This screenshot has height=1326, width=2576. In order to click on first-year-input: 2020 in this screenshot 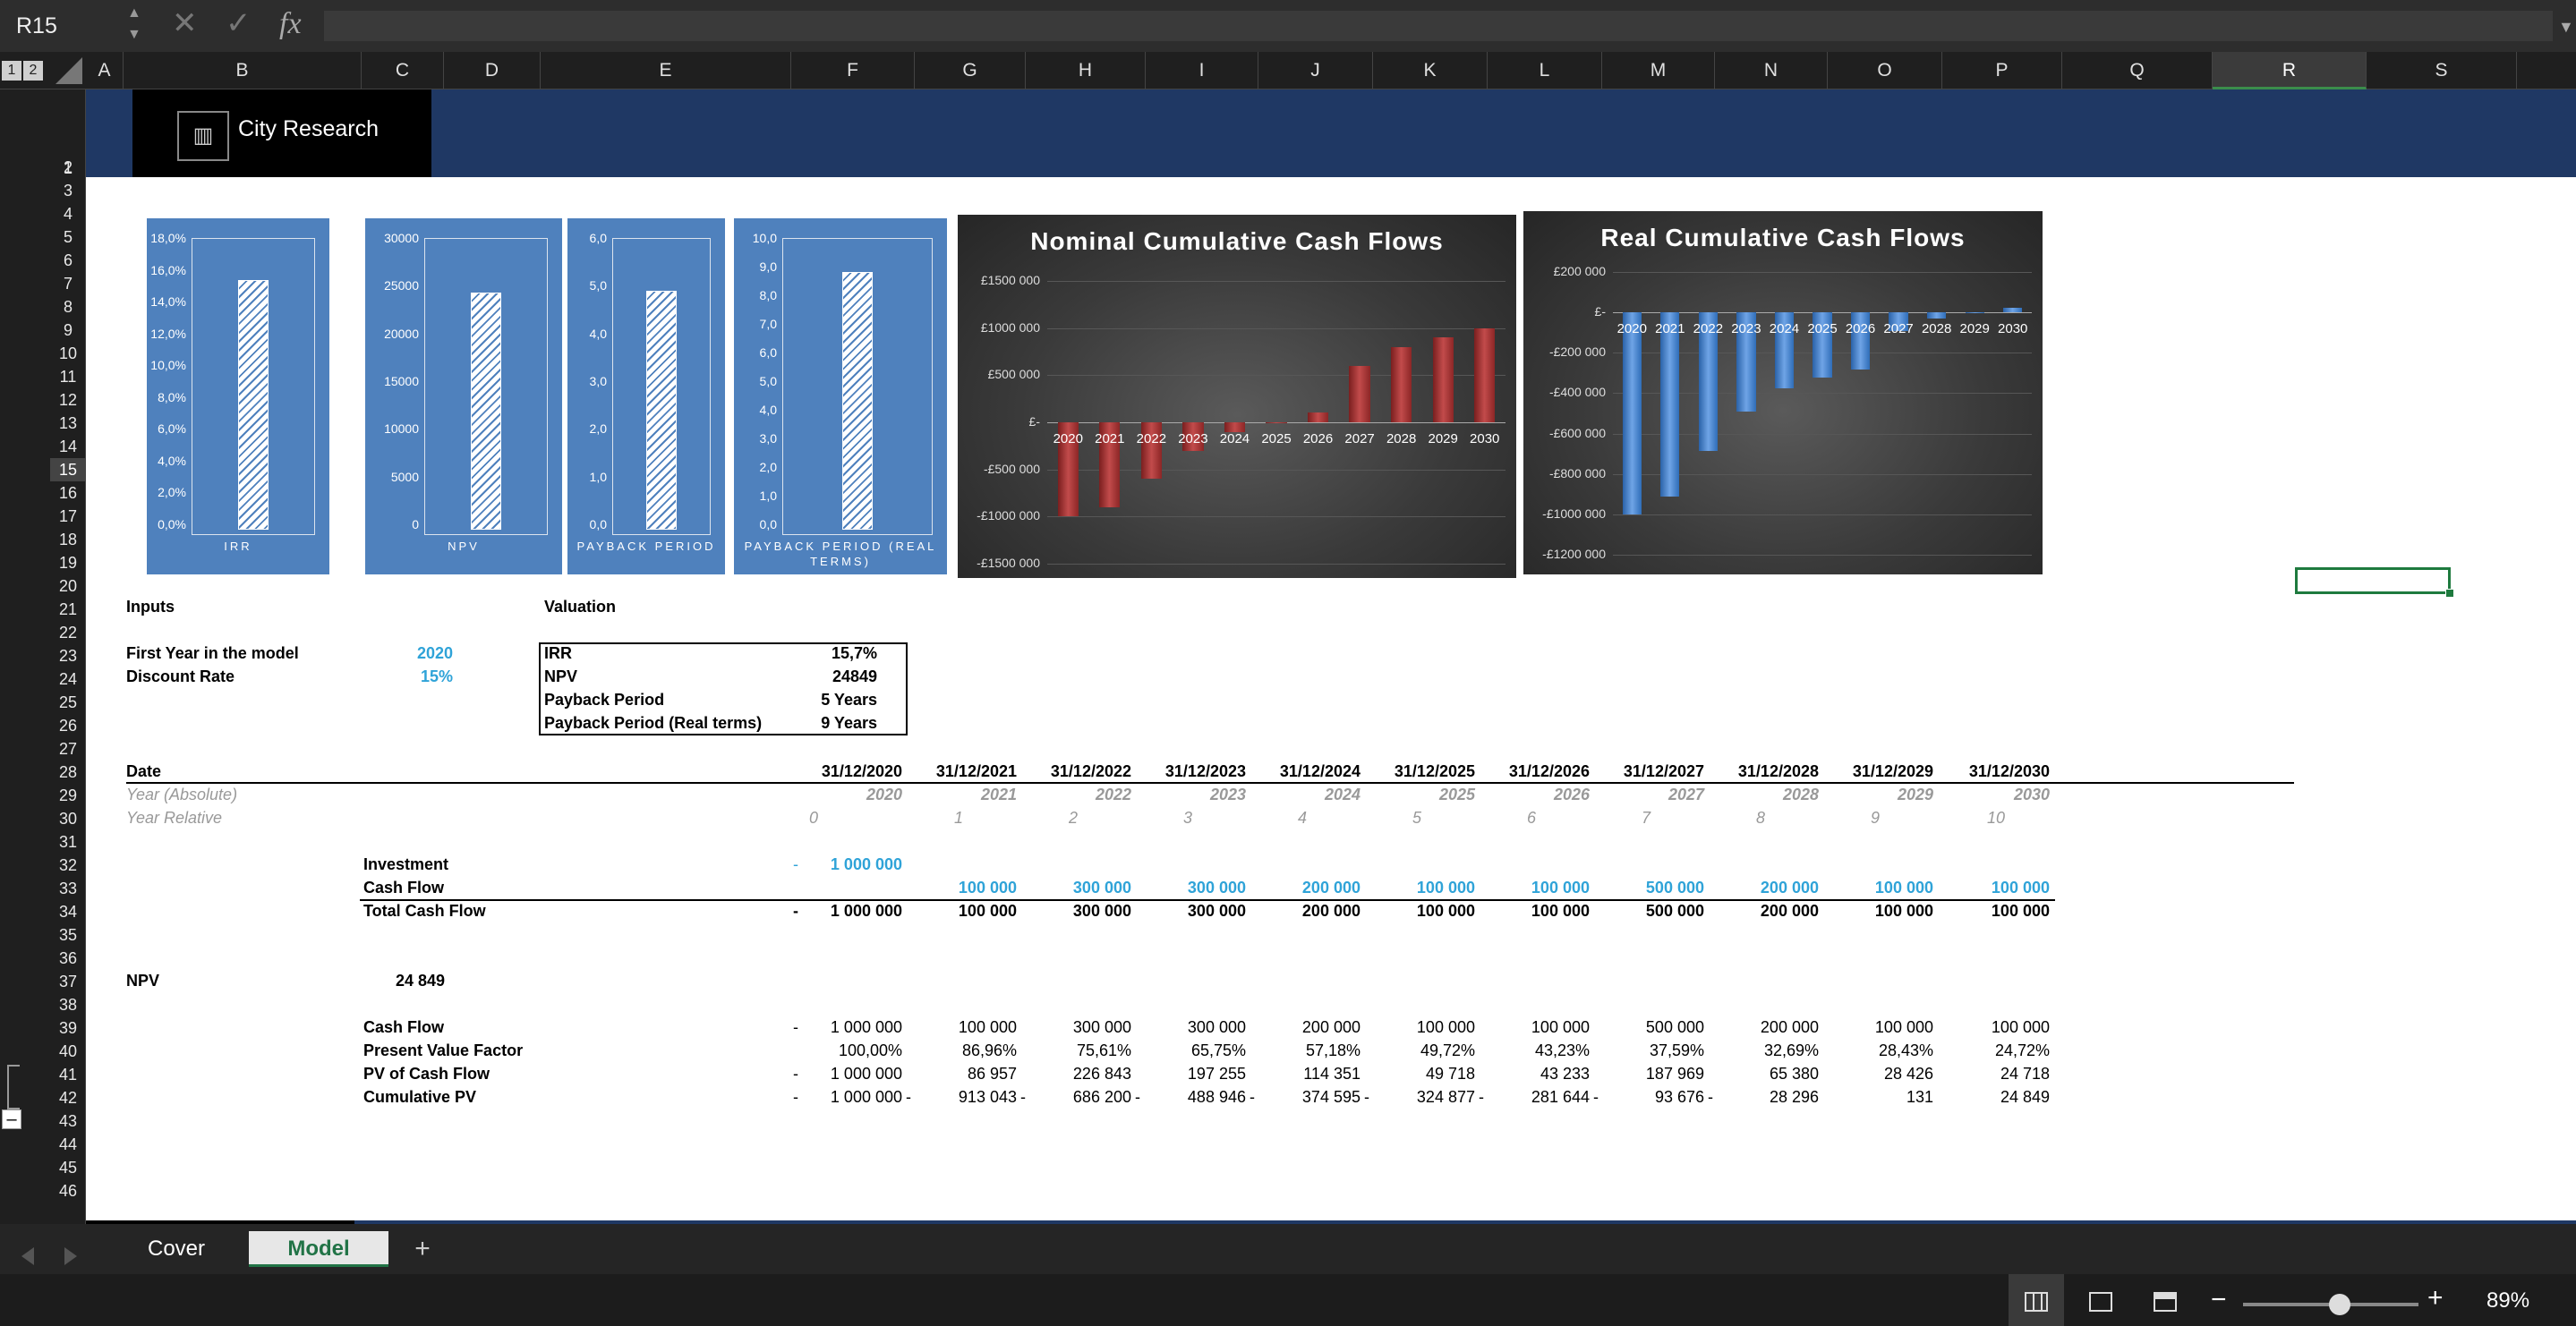, I will do `click(434, 653)`.